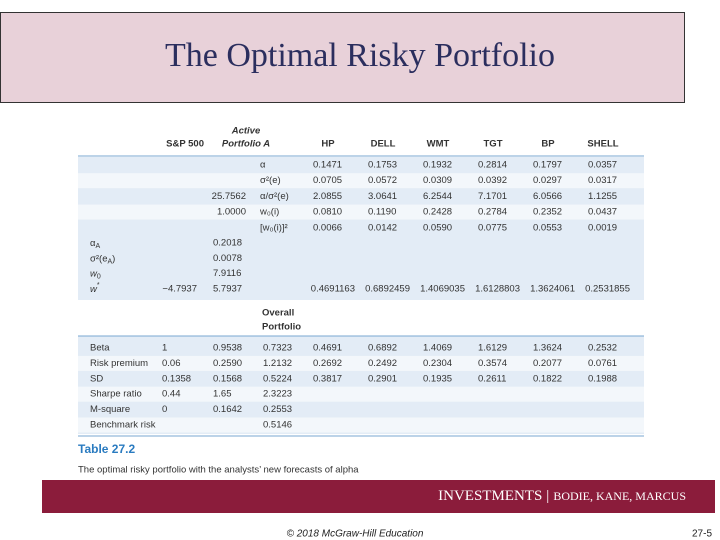  I want to click on cell: 0.1358, so click(176, 378).